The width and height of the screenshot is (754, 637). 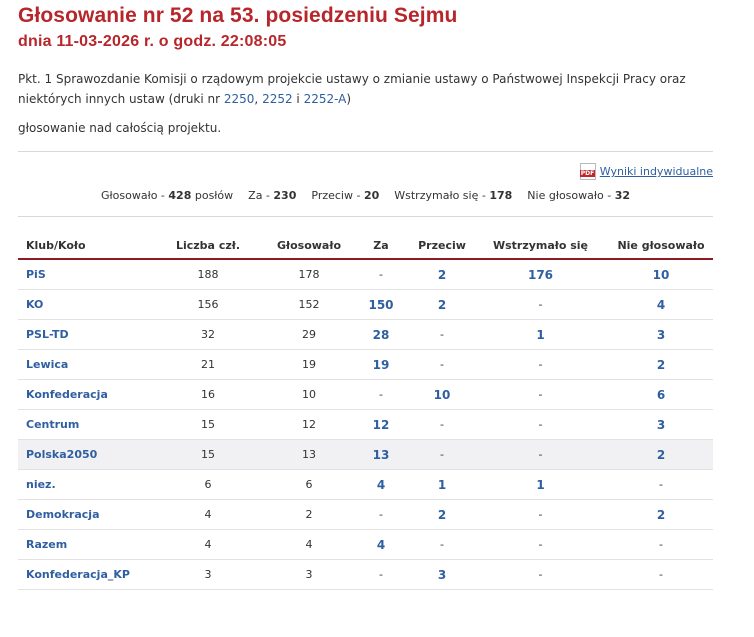 What do you see at coordinates (83, 544) in the screenshot?
I see `club-name-link: Razem` at bounding box center [83, 544].